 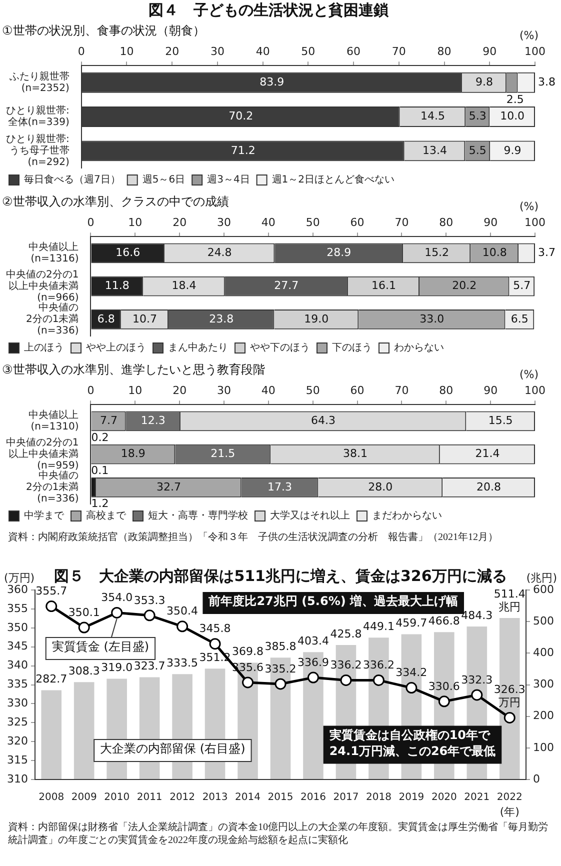 What do you see at coordinates (219, 253) in the screenshot?
I see `data-label: 24.8` at bounding box center [219, 253].